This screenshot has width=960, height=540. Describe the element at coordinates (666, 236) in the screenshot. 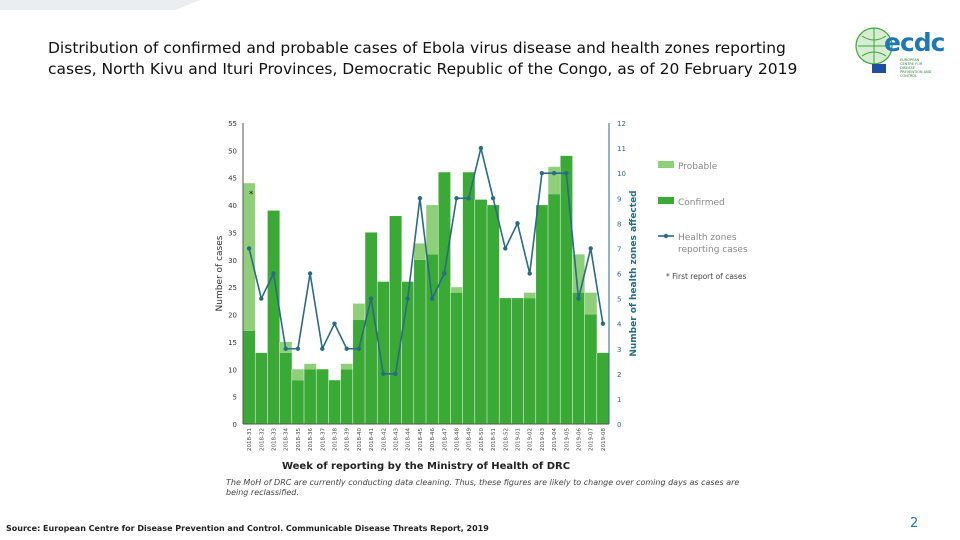

I see `legend-swatch-health-zones-marker` at that location.